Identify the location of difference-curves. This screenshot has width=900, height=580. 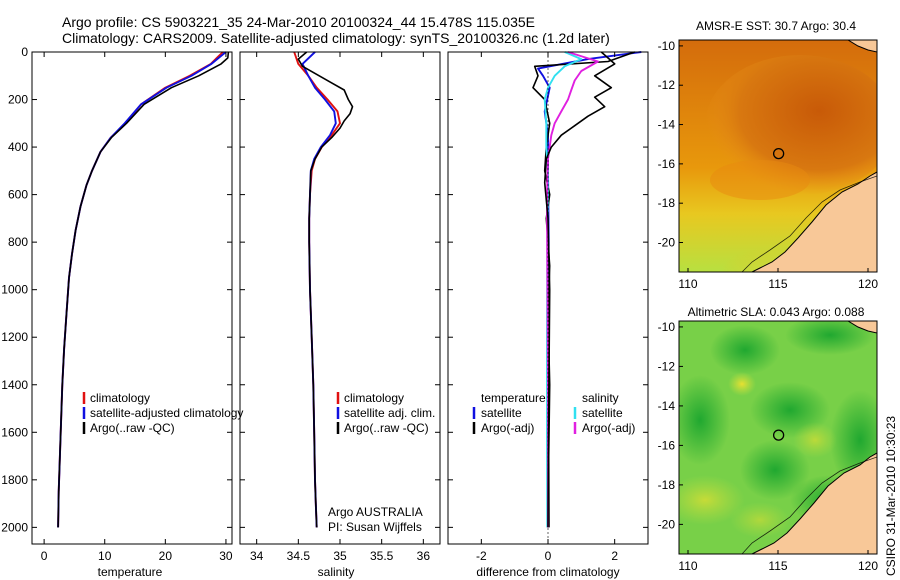
(587, 297).